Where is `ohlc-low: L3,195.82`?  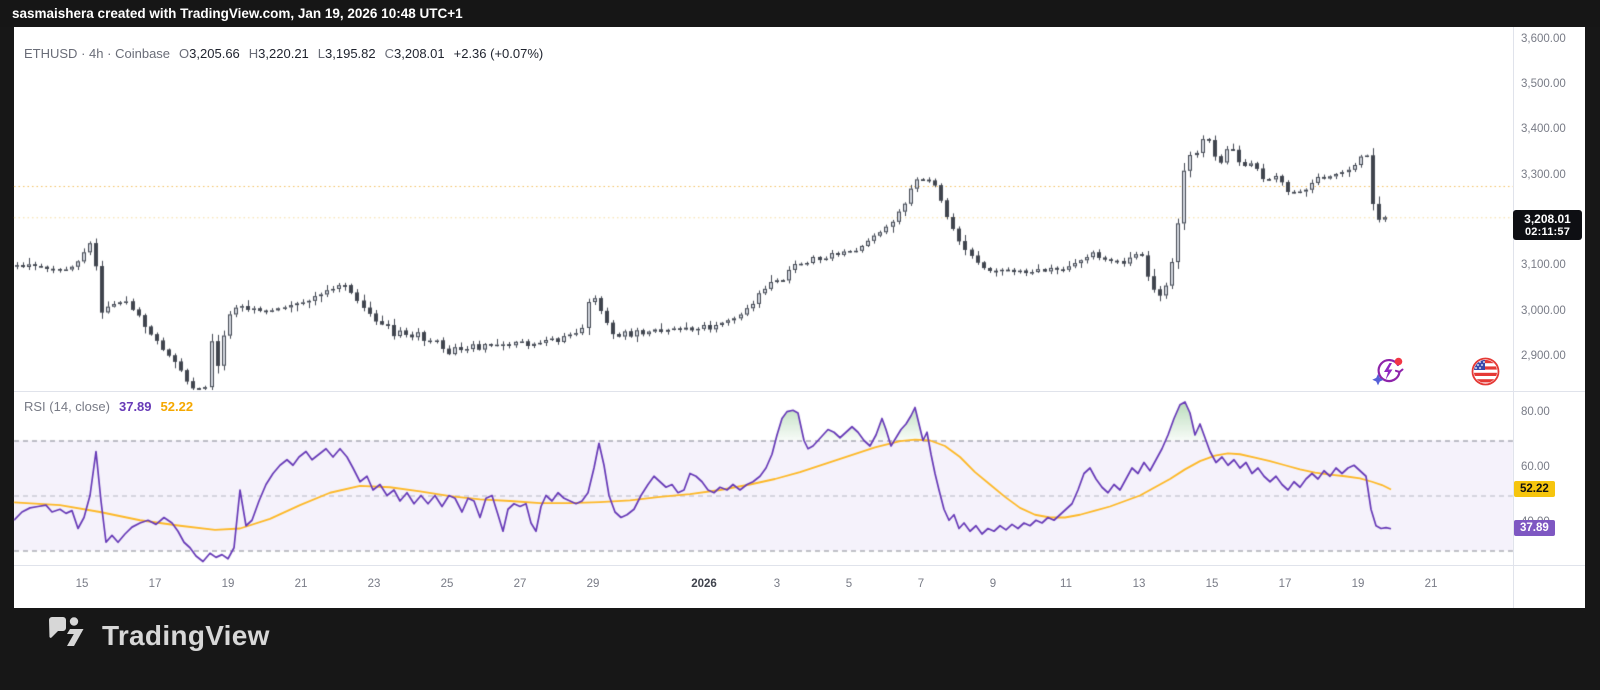
ohlc-low: L3,195.82 is located at coordinates (346, 53).